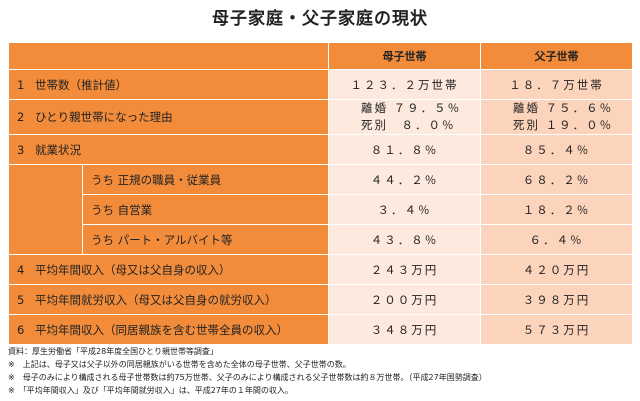  What do you see at coordinates (113, 351) in the screenshot?
I see `footnote-source: 資料：厚生労働省「平成28年度全国ひとり親世帯等調査」` at bounding box center [113, 351].